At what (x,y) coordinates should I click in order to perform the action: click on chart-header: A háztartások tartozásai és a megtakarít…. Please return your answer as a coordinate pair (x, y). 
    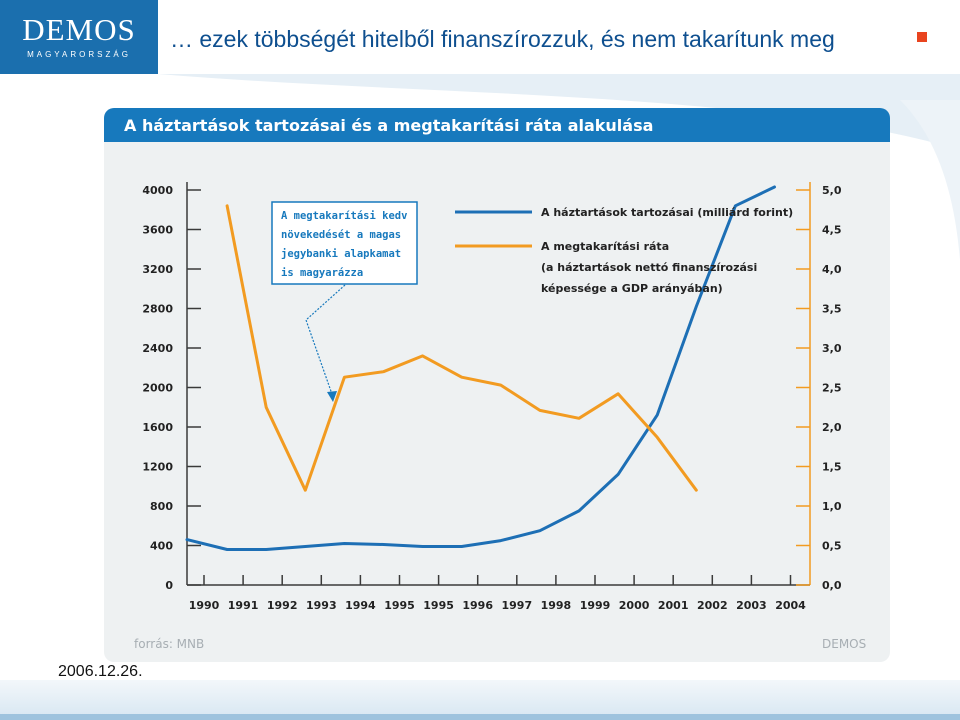
    Looking at the image, I should click on (497, 125).